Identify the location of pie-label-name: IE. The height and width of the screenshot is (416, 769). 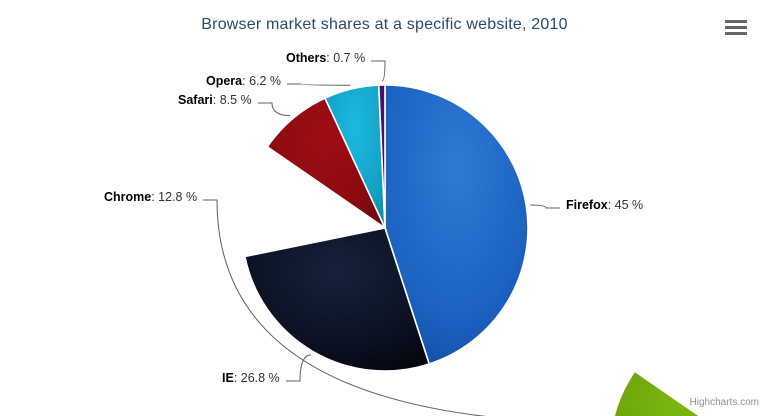
(228, 378).